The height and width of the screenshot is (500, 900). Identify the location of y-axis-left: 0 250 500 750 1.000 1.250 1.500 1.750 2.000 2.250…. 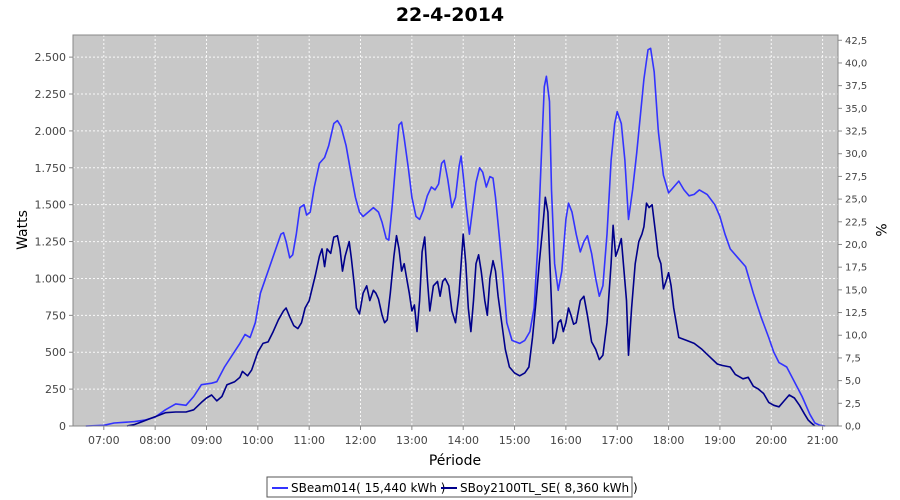
(54, 242).